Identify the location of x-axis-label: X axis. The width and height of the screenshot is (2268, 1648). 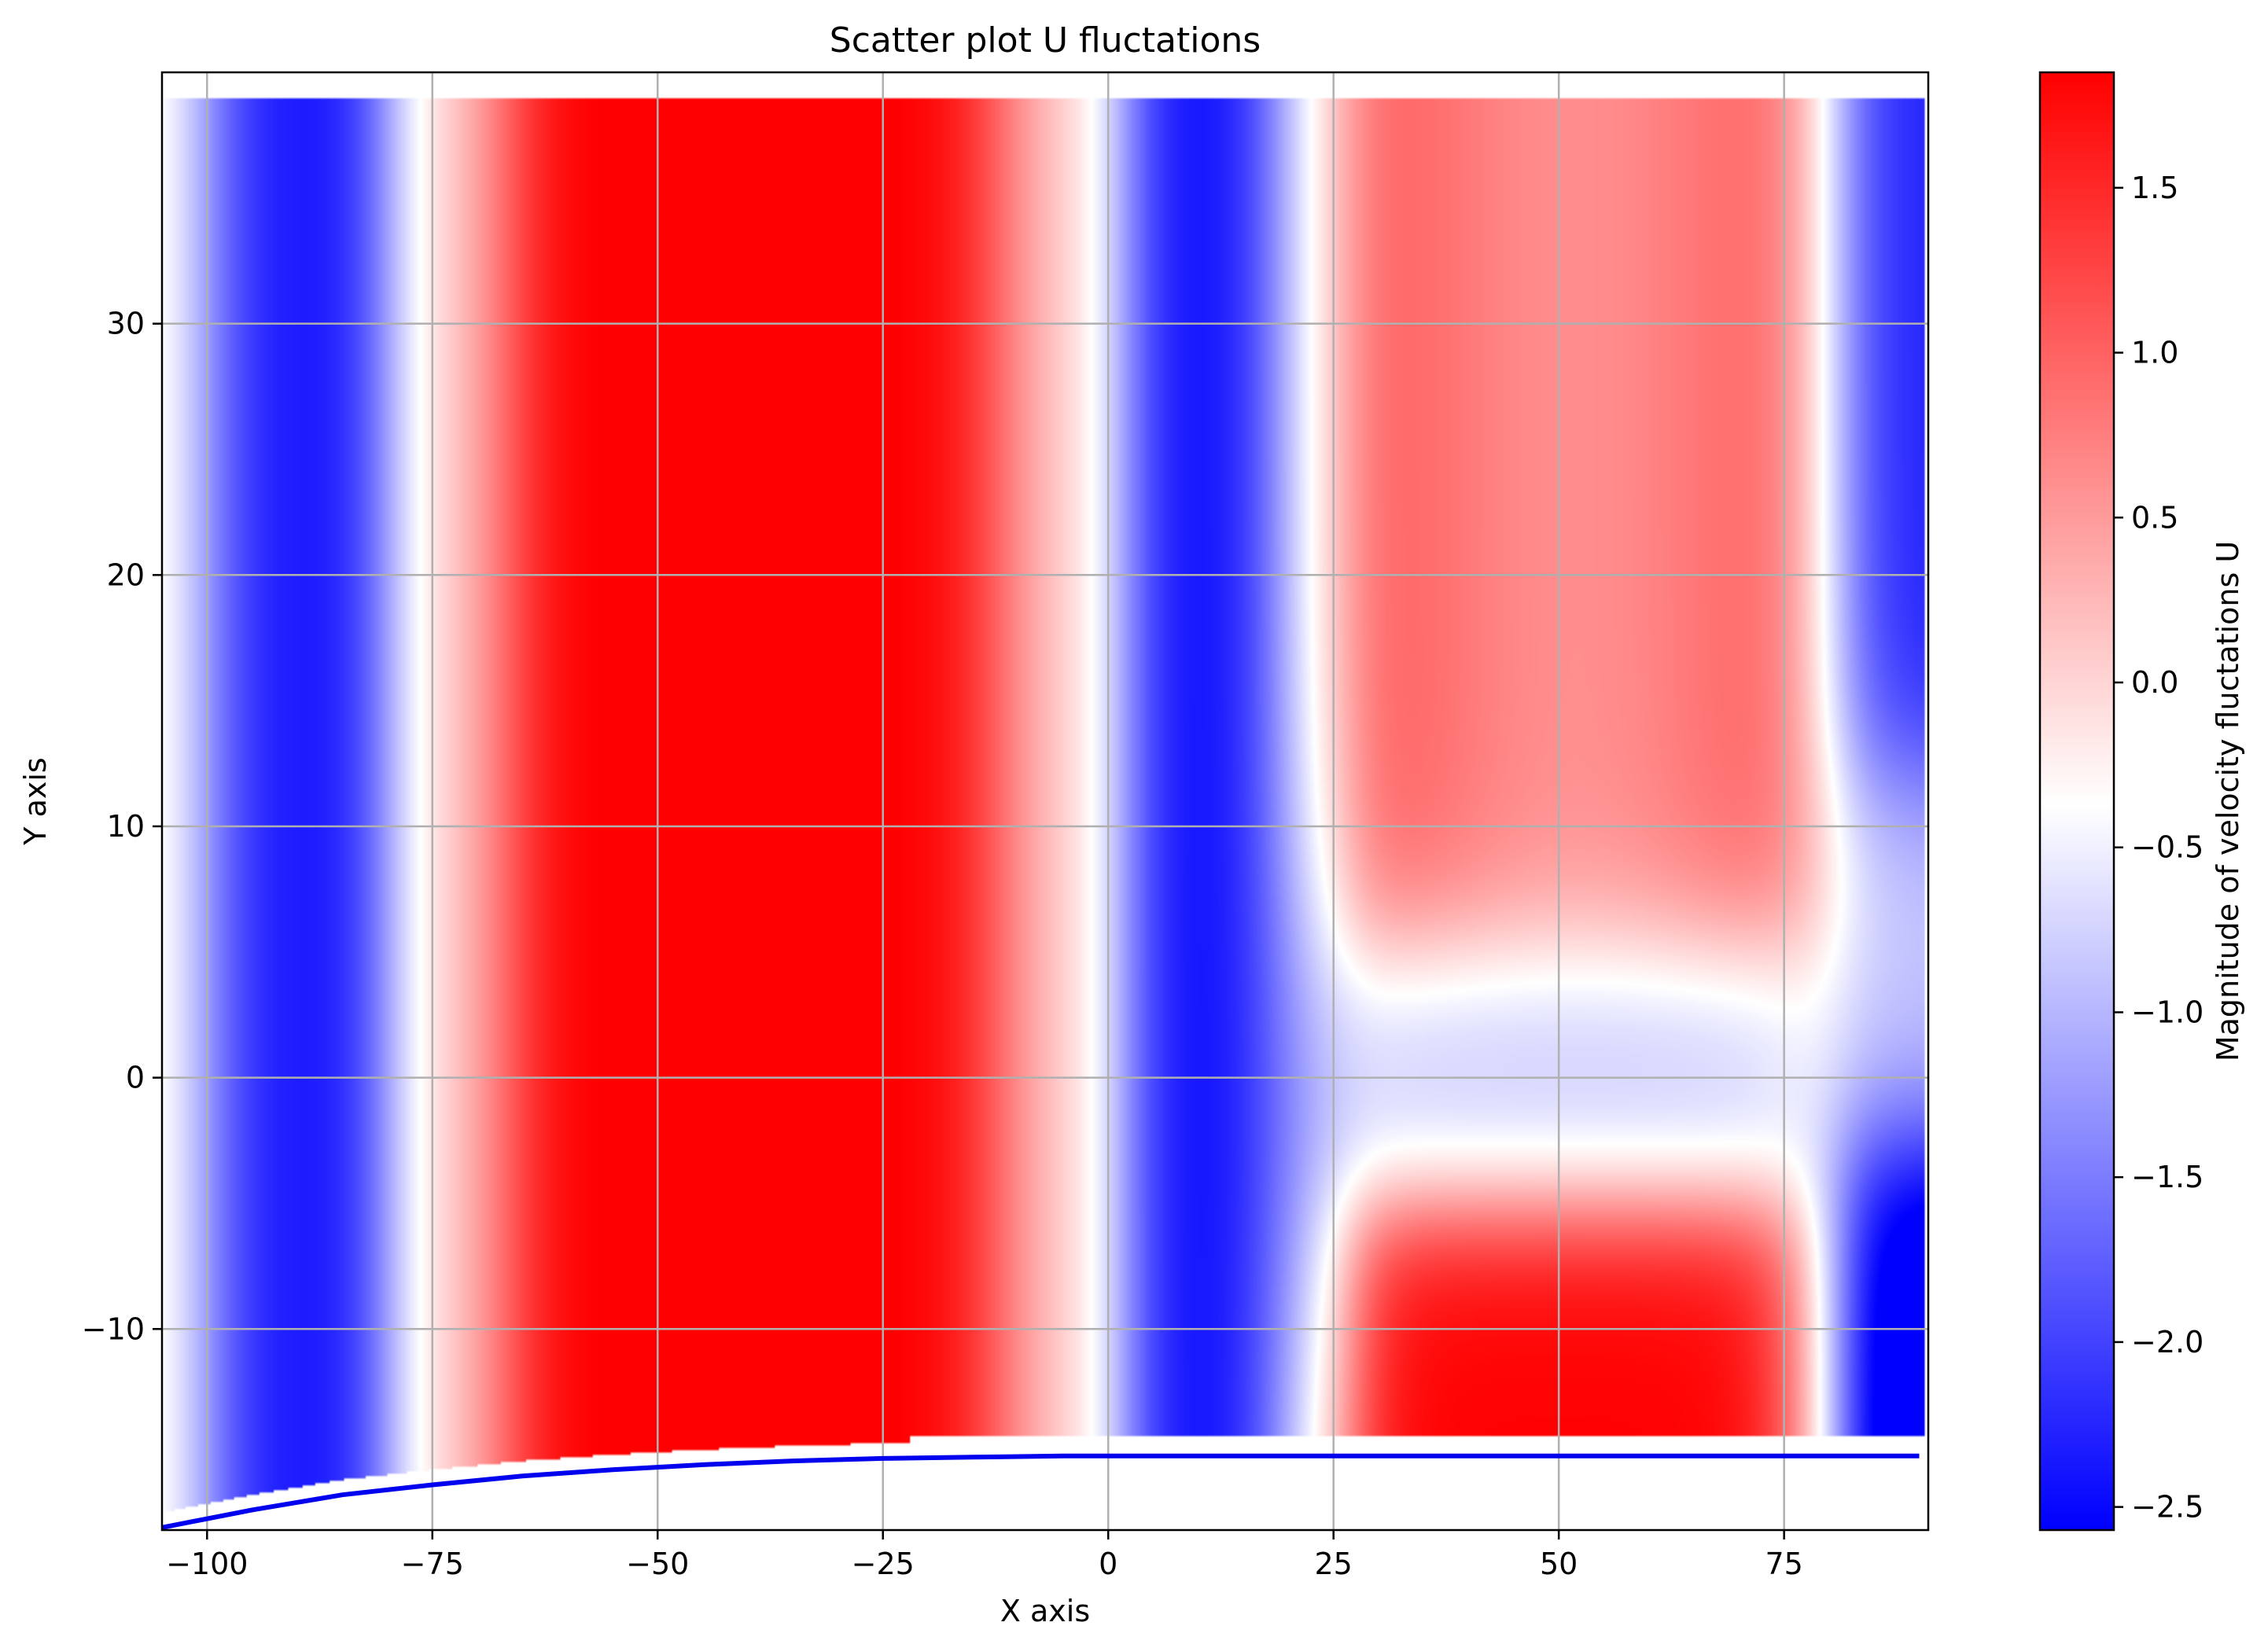
(1045, 1611).